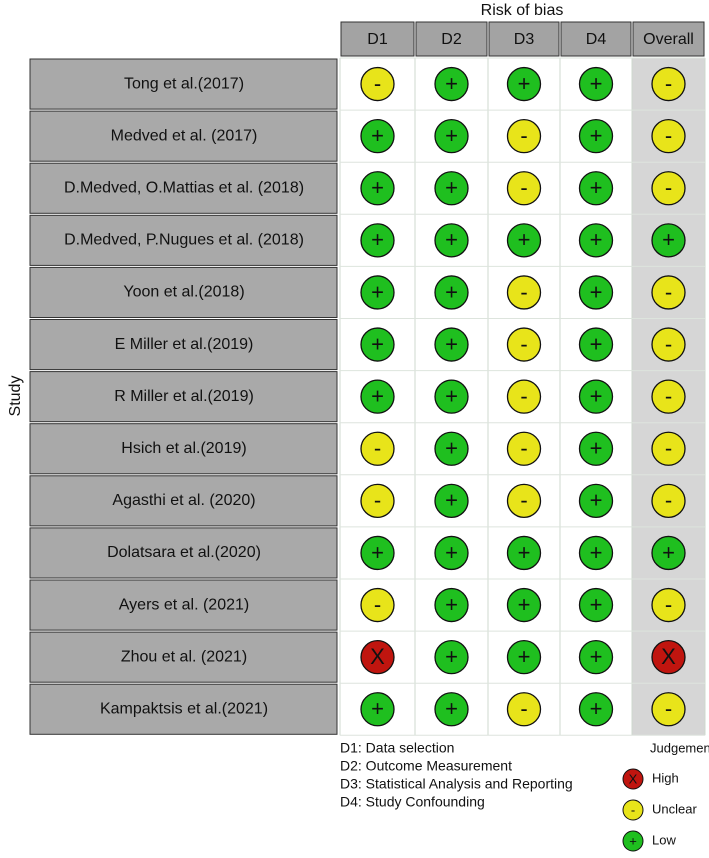 Image resolution: width=709 pixels, height=858 pixels. Describe the element at coordinates (183, 448) in the screenshot. I see `study-label: Hsich et al.(2019)` at that location.